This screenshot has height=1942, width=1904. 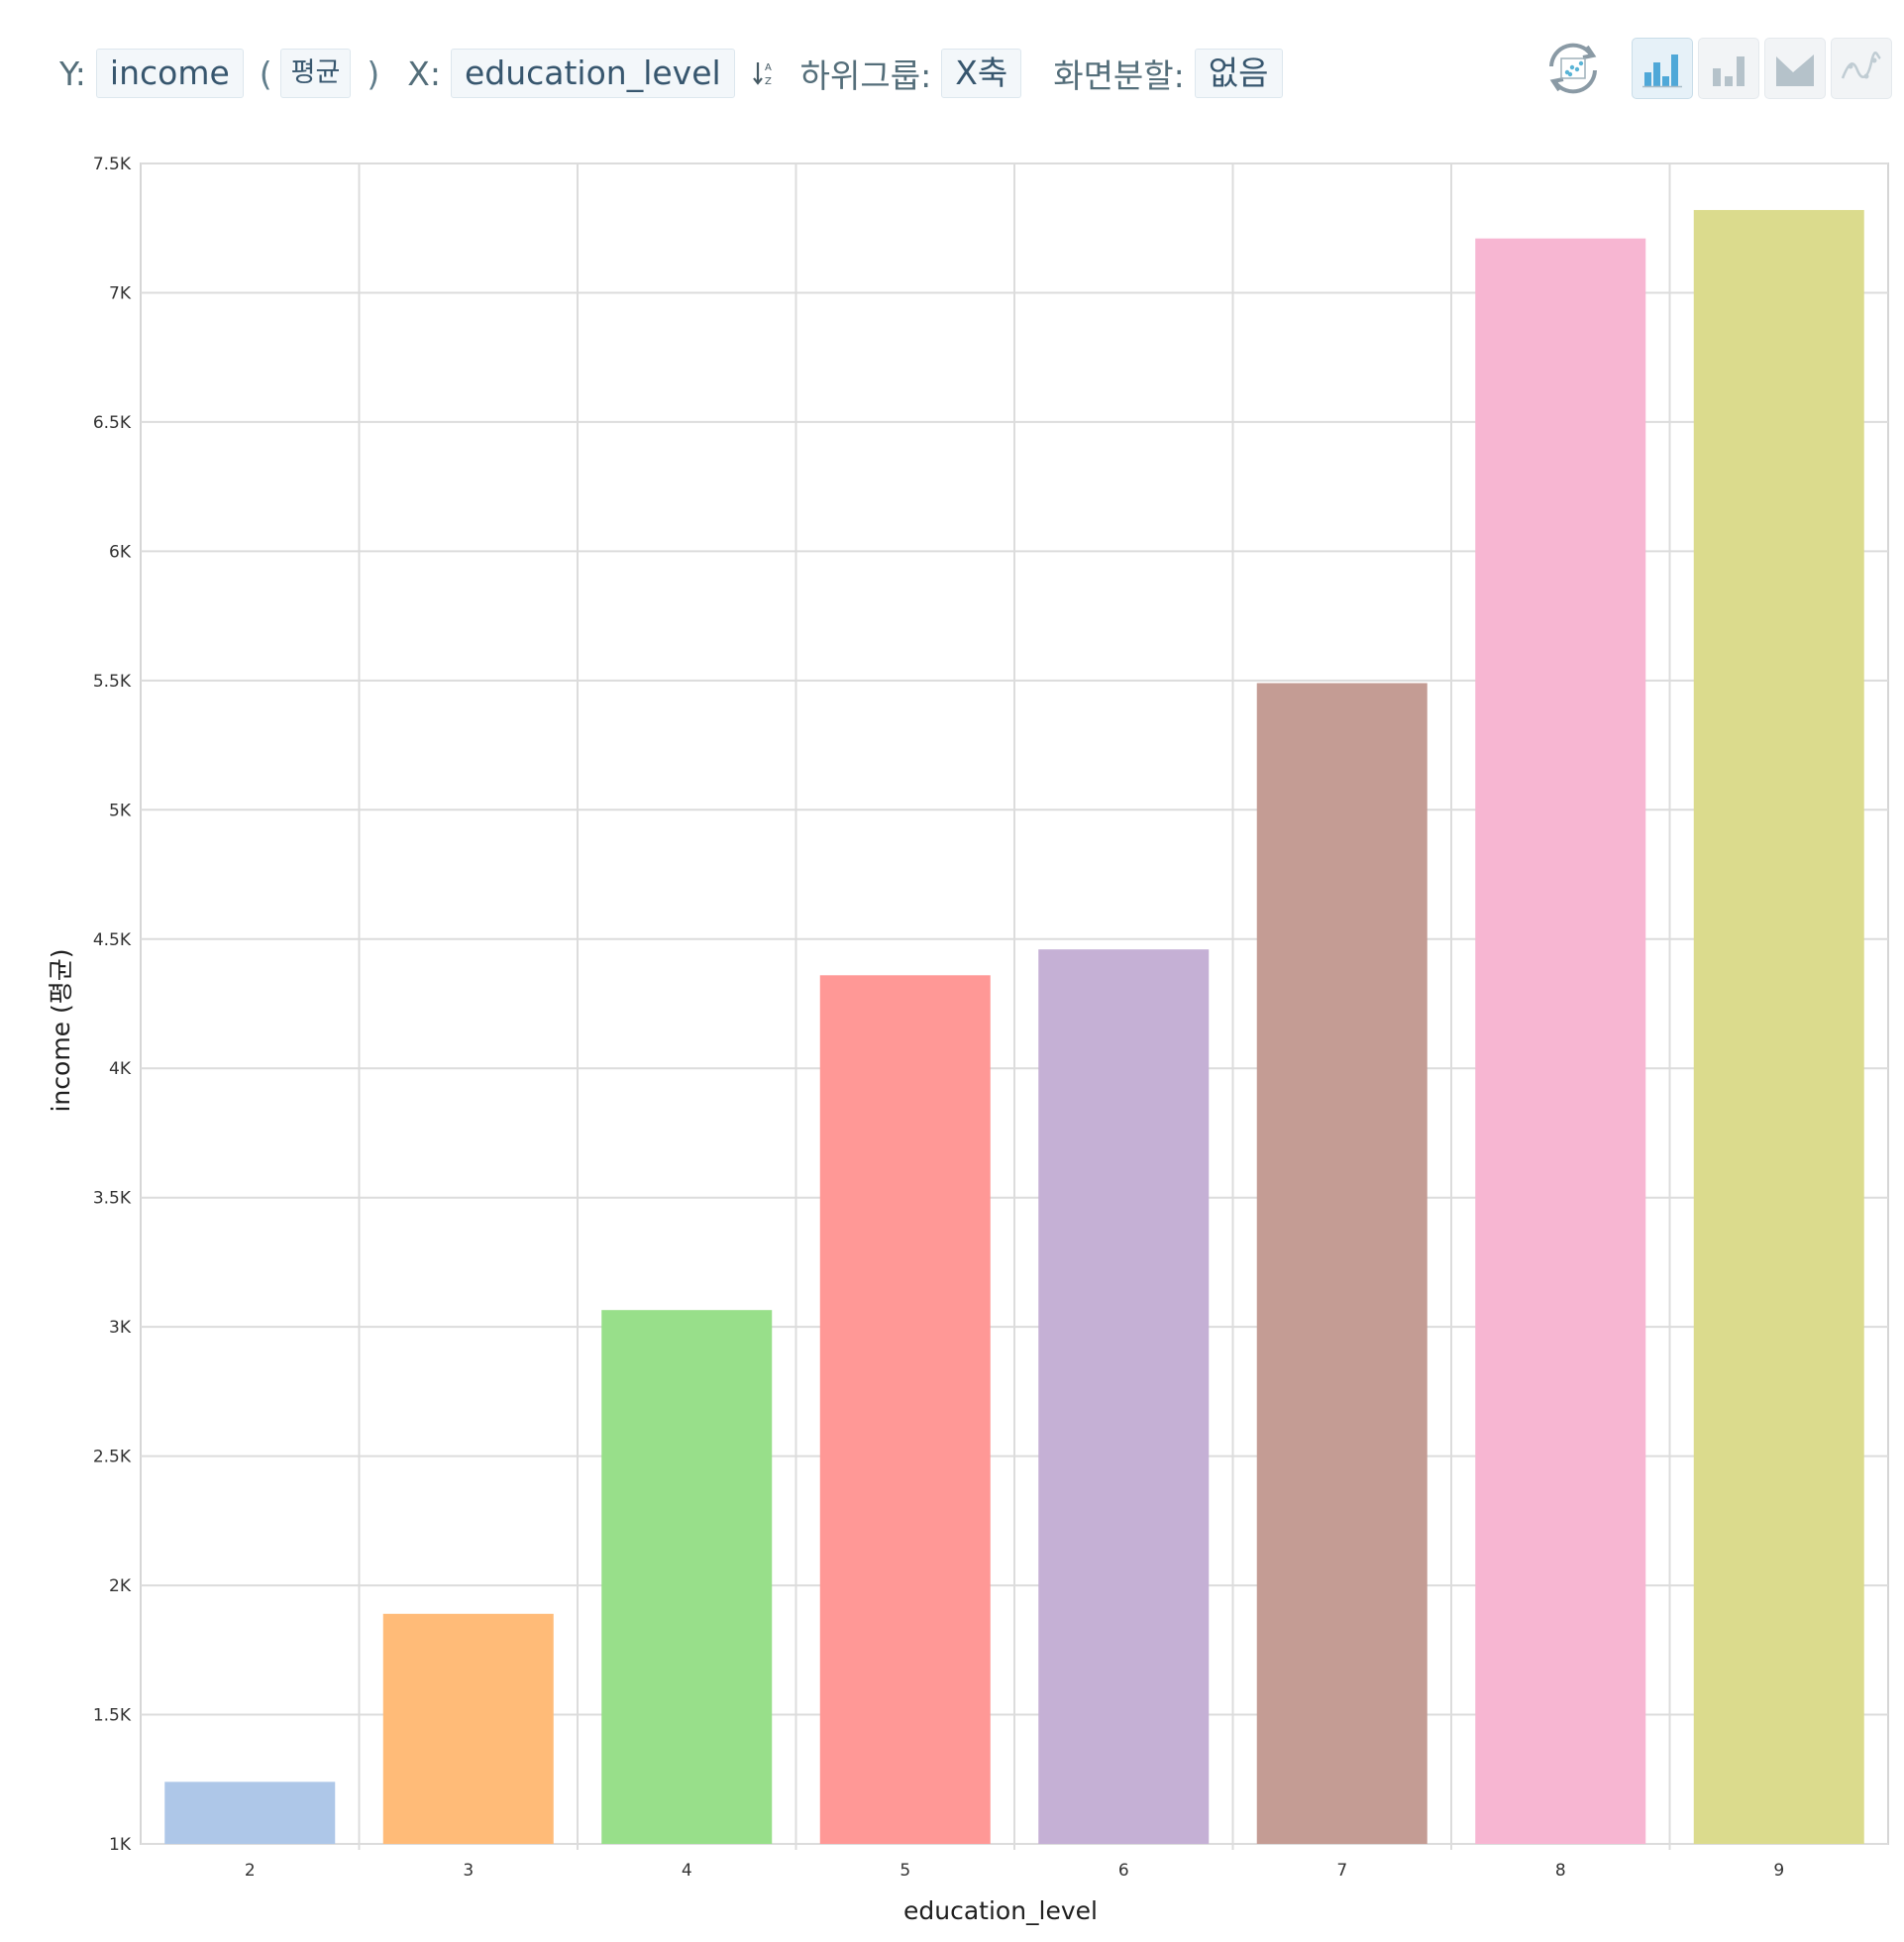 I want to click on split-label: 화면분할:, so click(x=1119, y=75).